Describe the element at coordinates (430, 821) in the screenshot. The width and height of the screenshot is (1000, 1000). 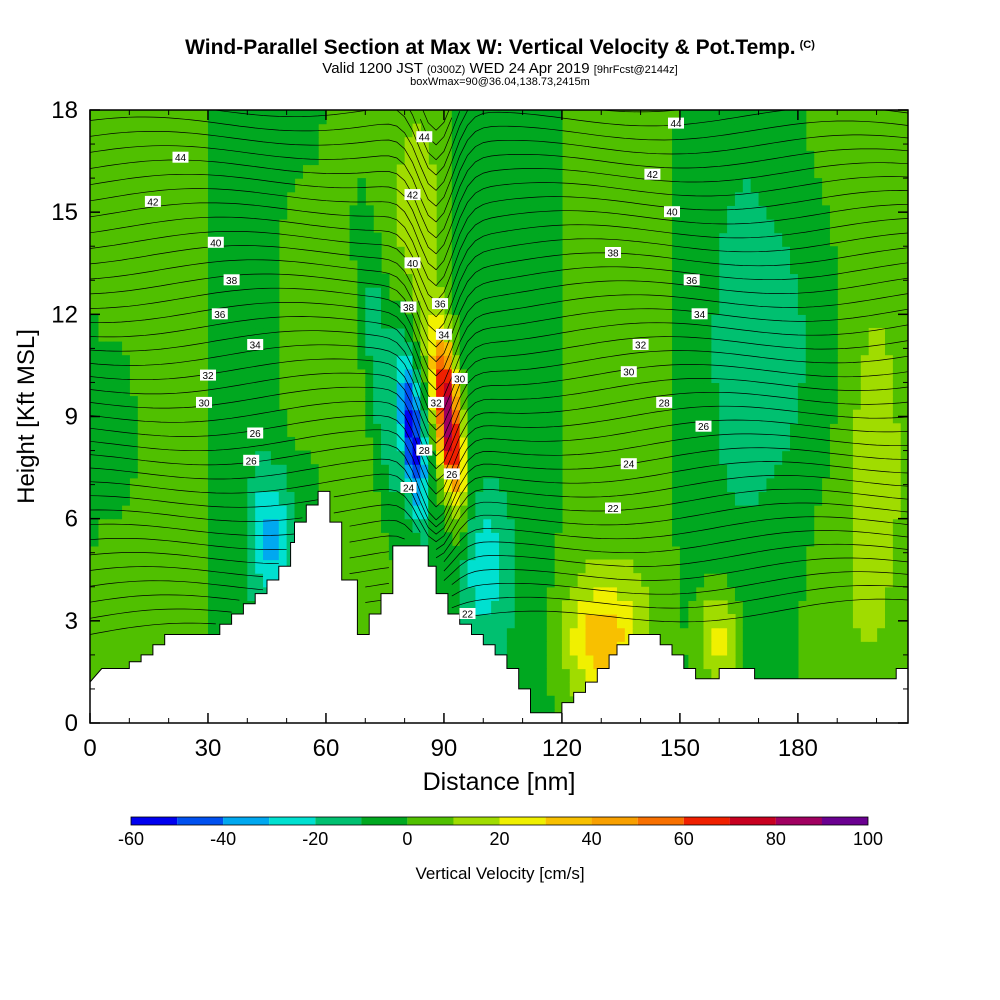
I see `colorbar-swatch` at that location.